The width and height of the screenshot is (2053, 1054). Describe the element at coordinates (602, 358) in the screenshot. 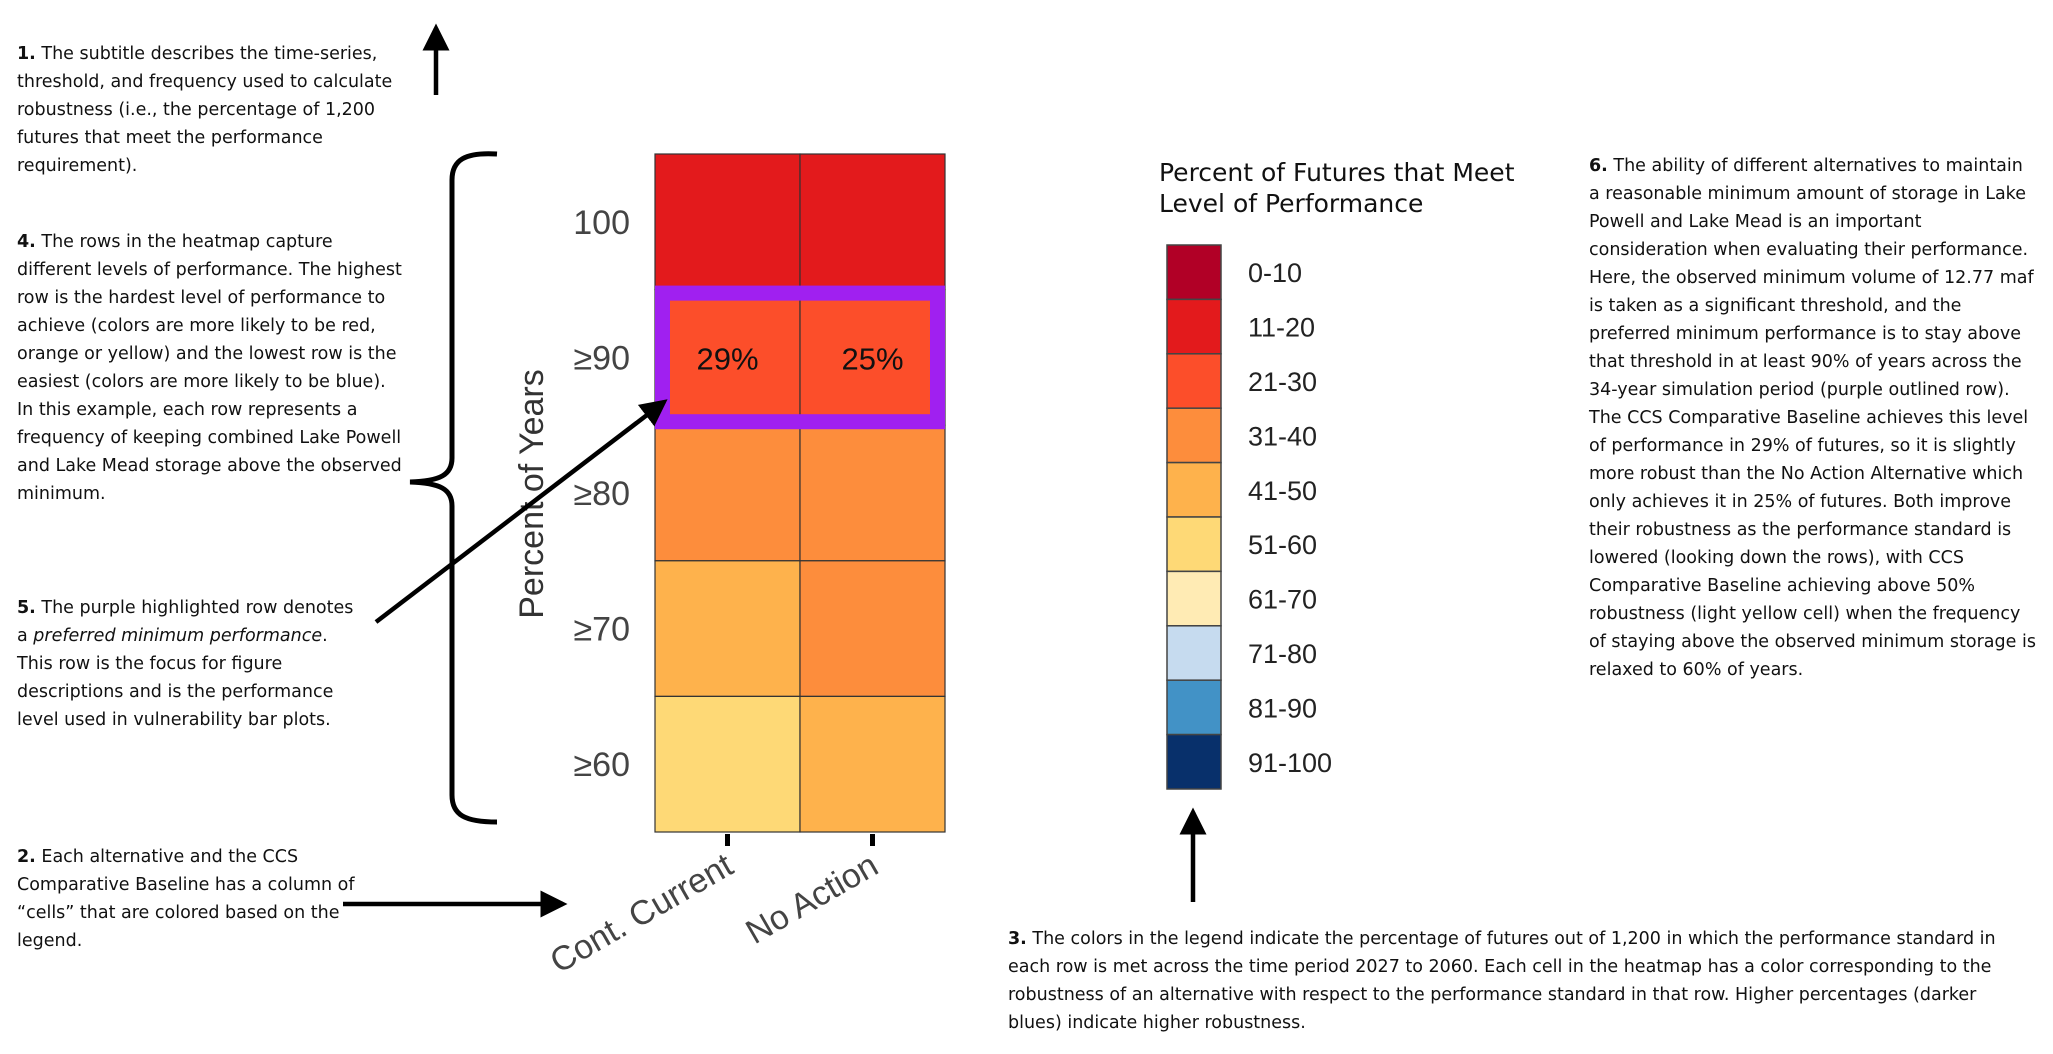

I see `y-tick-label: ≥90` at that location.